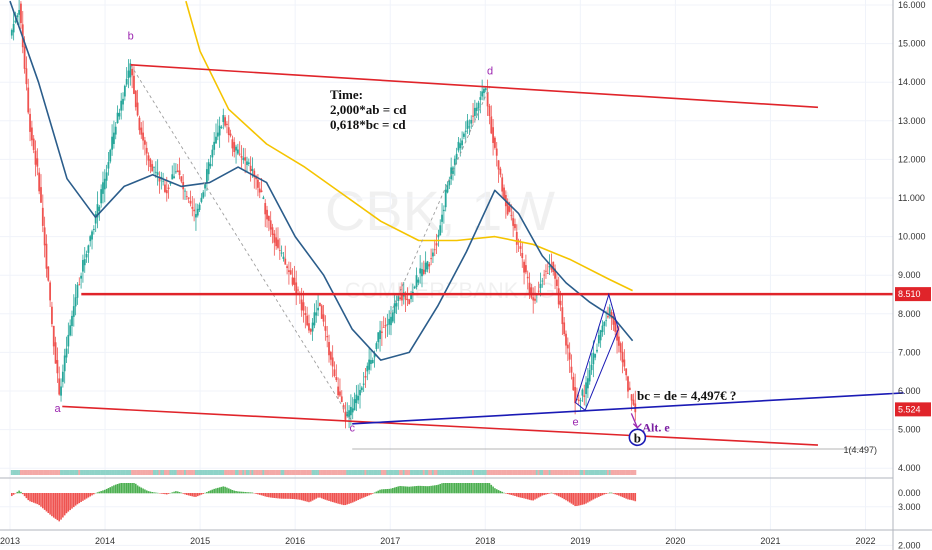 The image size is (932, 550). What do you see at coordinates (909, 409) in the screenshot?
I see `last-price-tag-text: 5.524` at bounding box center [909, 409].